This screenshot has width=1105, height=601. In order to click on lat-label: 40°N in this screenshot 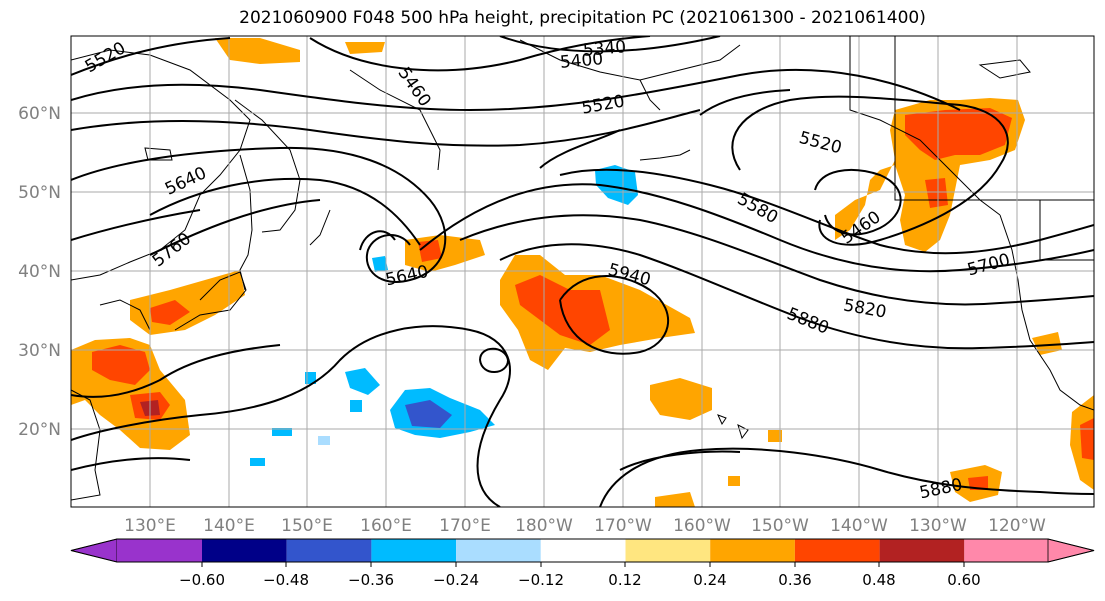, I will do `click(39, 272)`.